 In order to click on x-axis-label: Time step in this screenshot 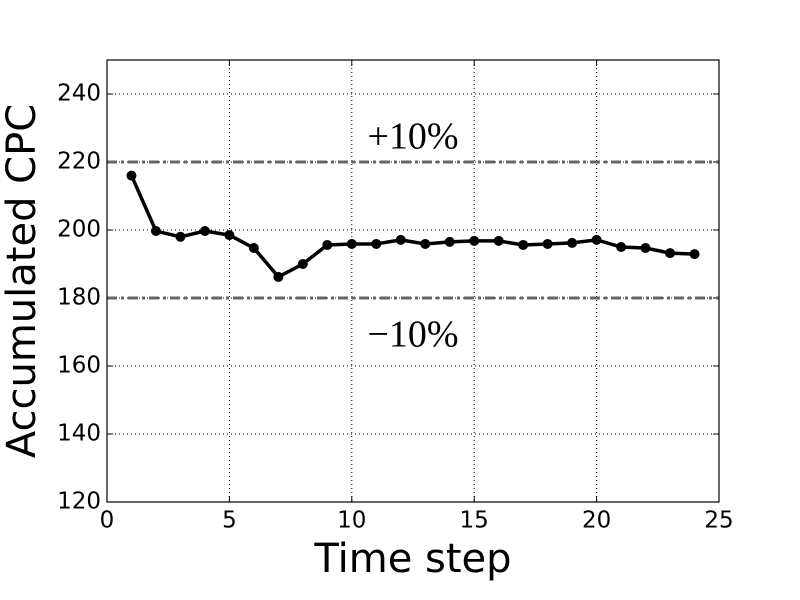, I will do `click(412, 559)`.